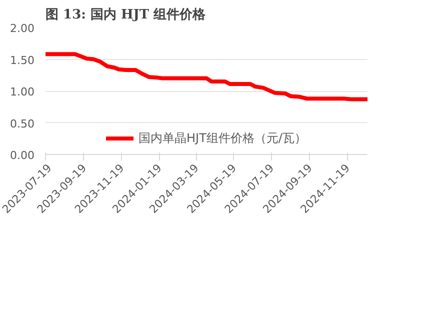  Describe the element at coordinates (22, 60) in the screenshot. I see `y-tick-label: 1.50` at that location.